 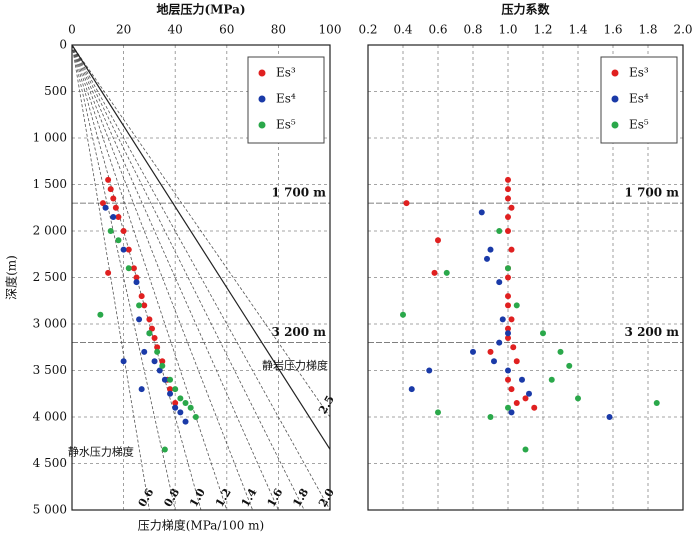 What do you see at coordinates (647, 30) in the screenshot?
I see `x-tick-label: 1.8` at bounding box center [647, 30].